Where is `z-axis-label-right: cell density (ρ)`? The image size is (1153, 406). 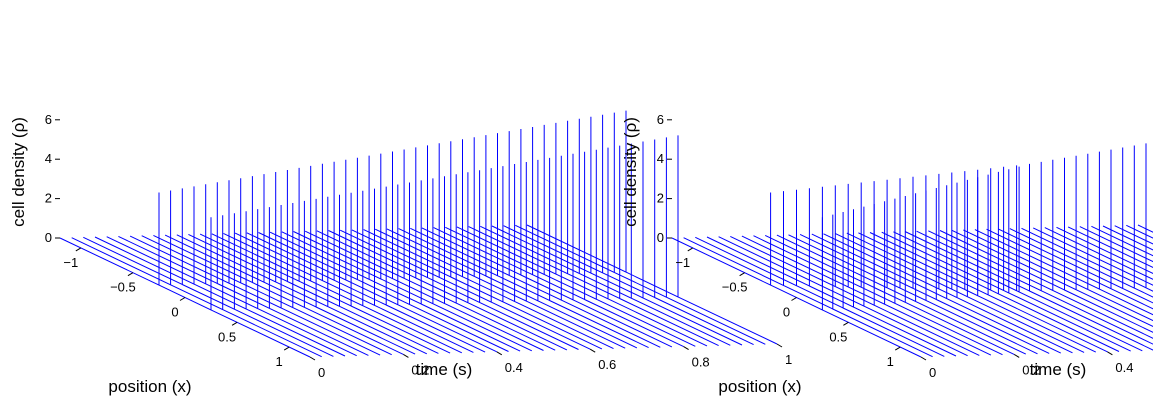 z-axis-label-right: cell density (ρ) is located at coordinates (630, 172).